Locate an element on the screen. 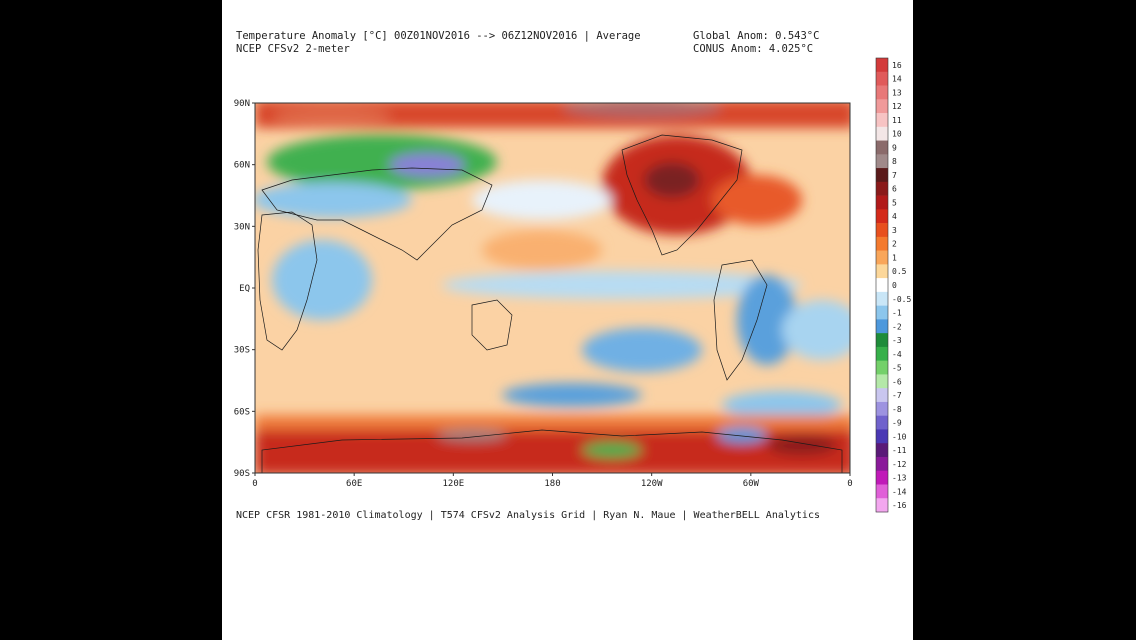  colorbar-label: 3 is located at coordinates (894, 230).